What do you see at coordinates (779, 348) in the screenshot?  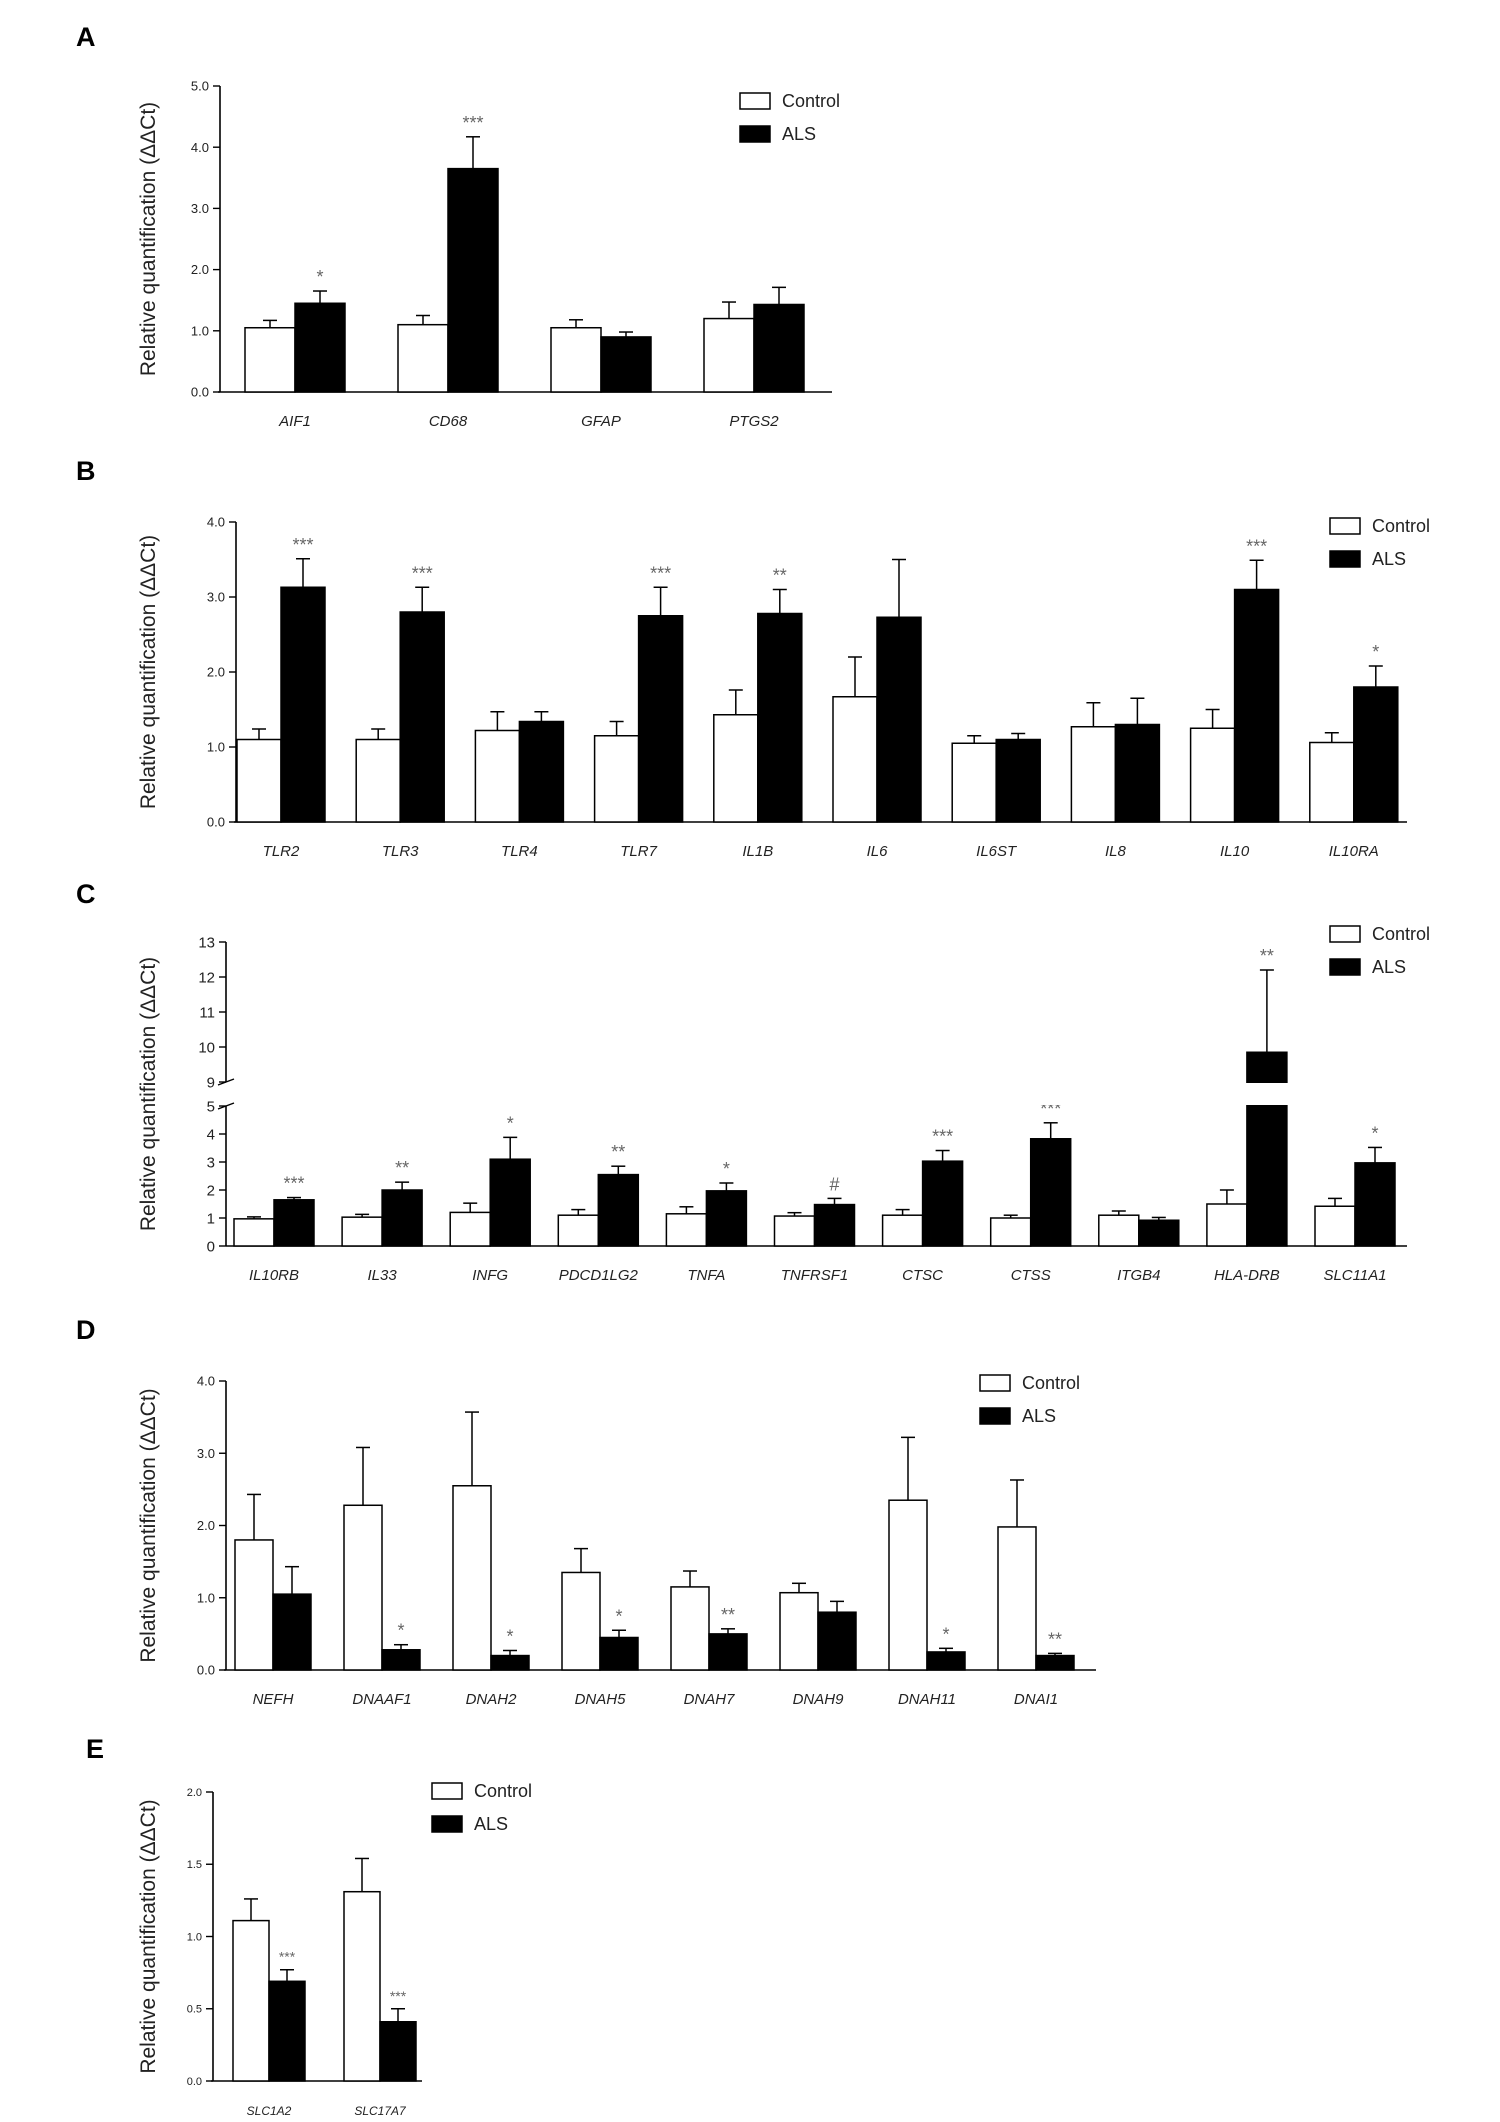 I see `als-bar-ptgs2` at bounding box center [779, 348].